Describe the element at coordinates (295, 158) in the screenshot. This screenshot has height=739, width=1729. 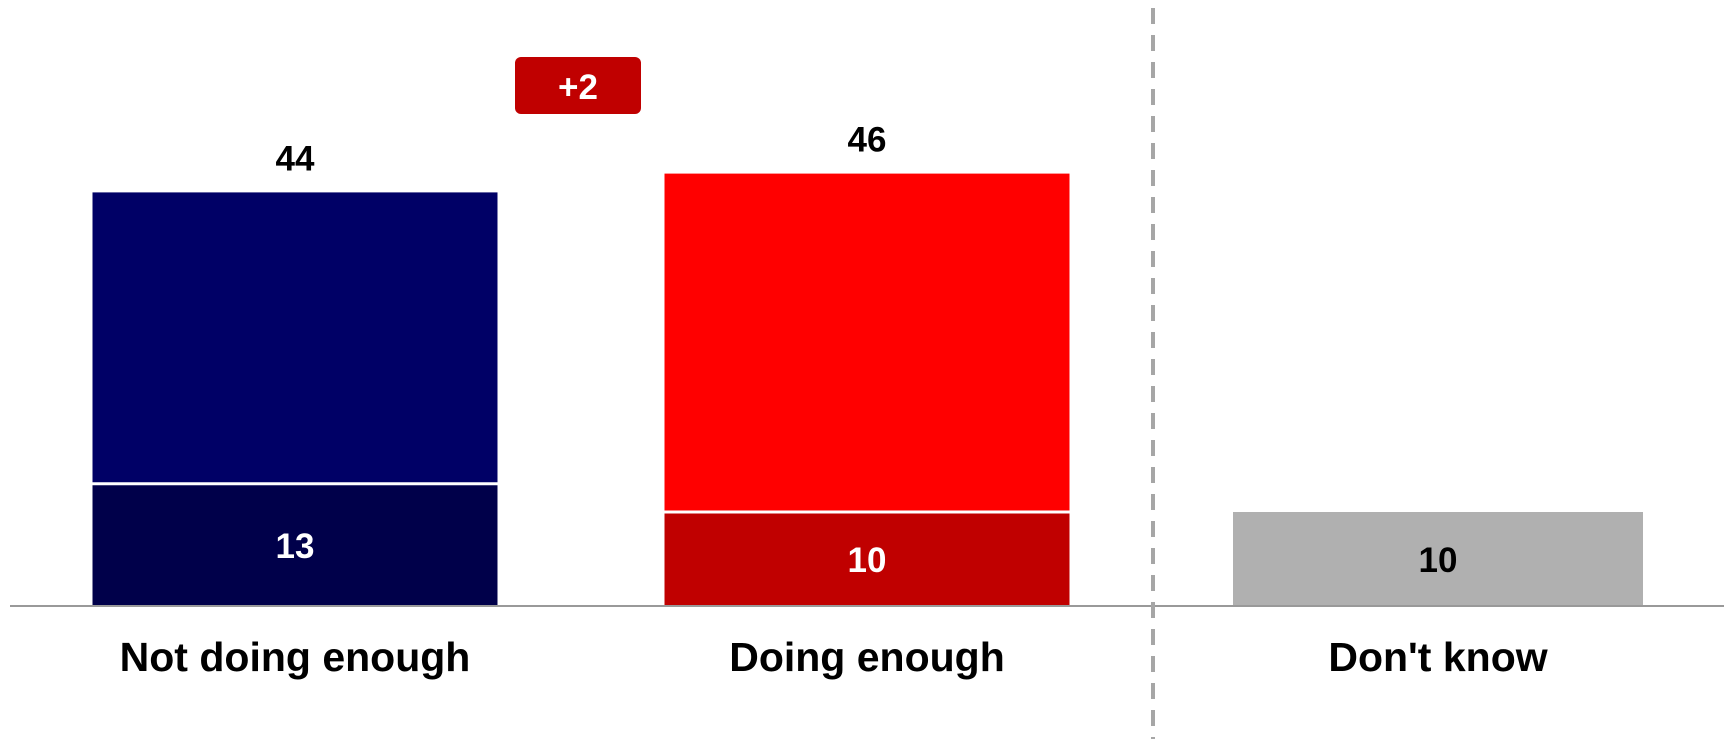
I see `data-label-total-not-doing-enough: 44` at that location.